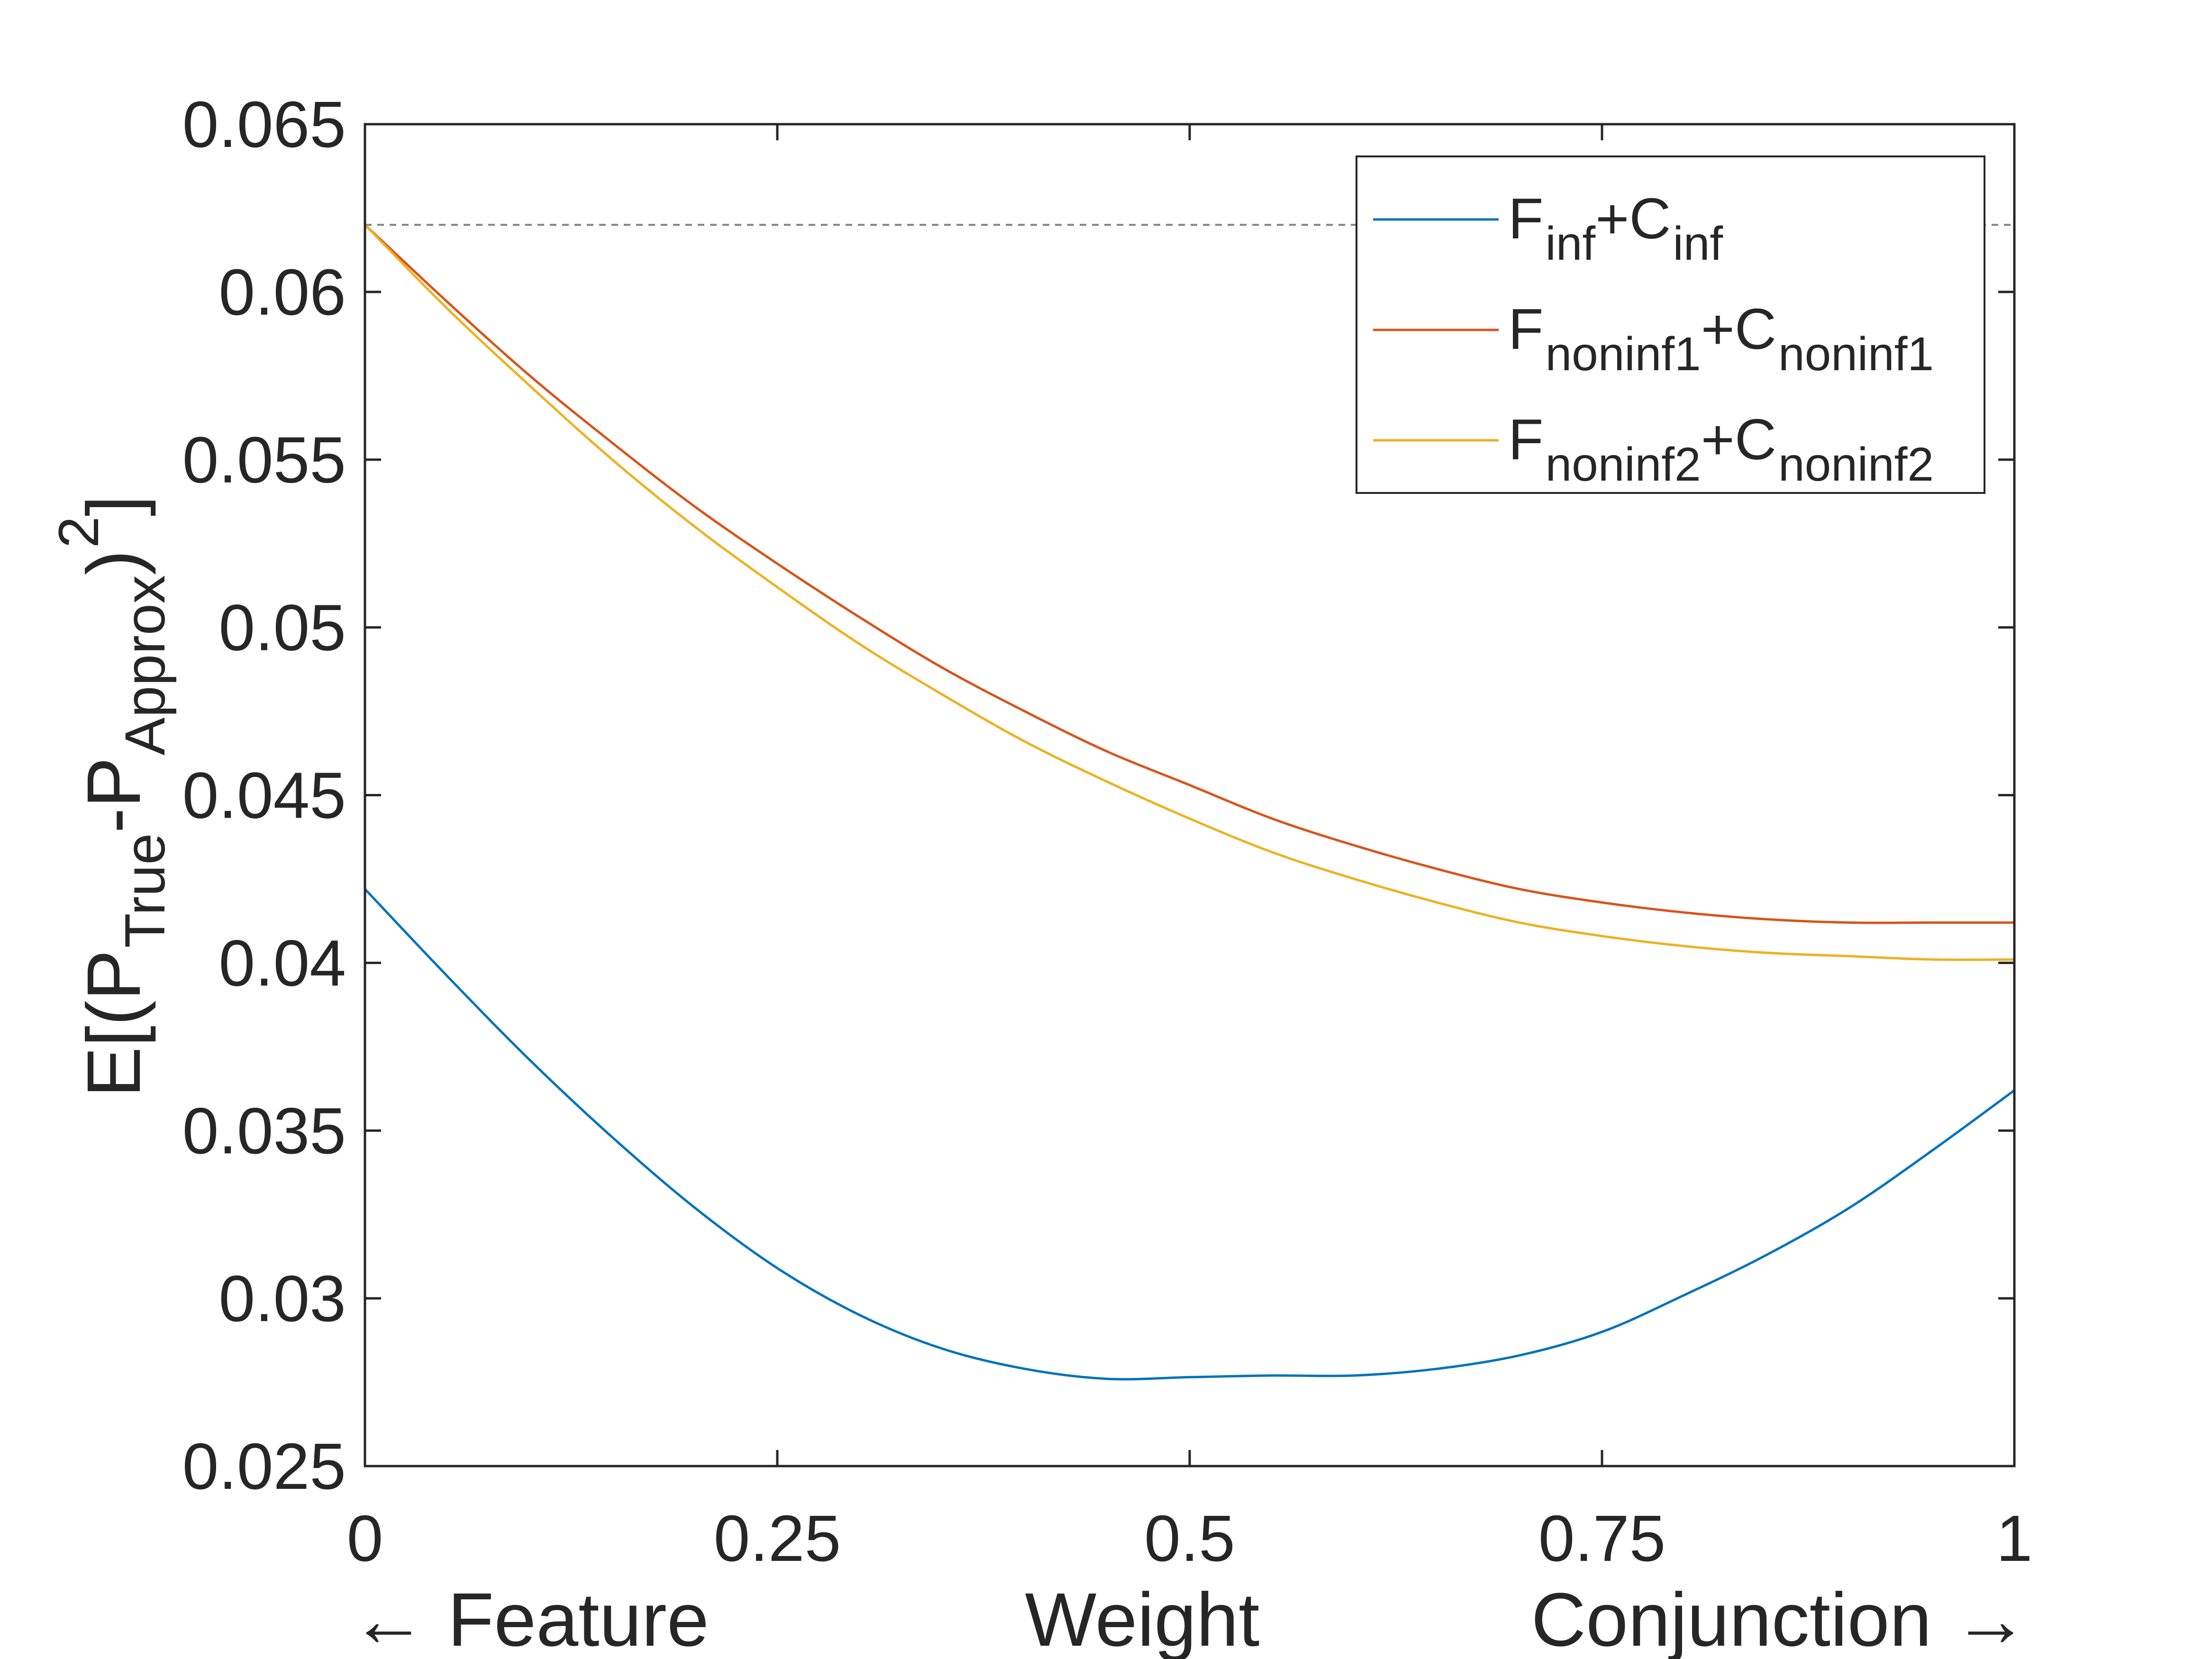 Image resolution: width=2212 pixels, height=1659 pixels. Describe the element at coordinates (2014, 1538) in the screenshot. I see `x-tick-label: 1` at that location.